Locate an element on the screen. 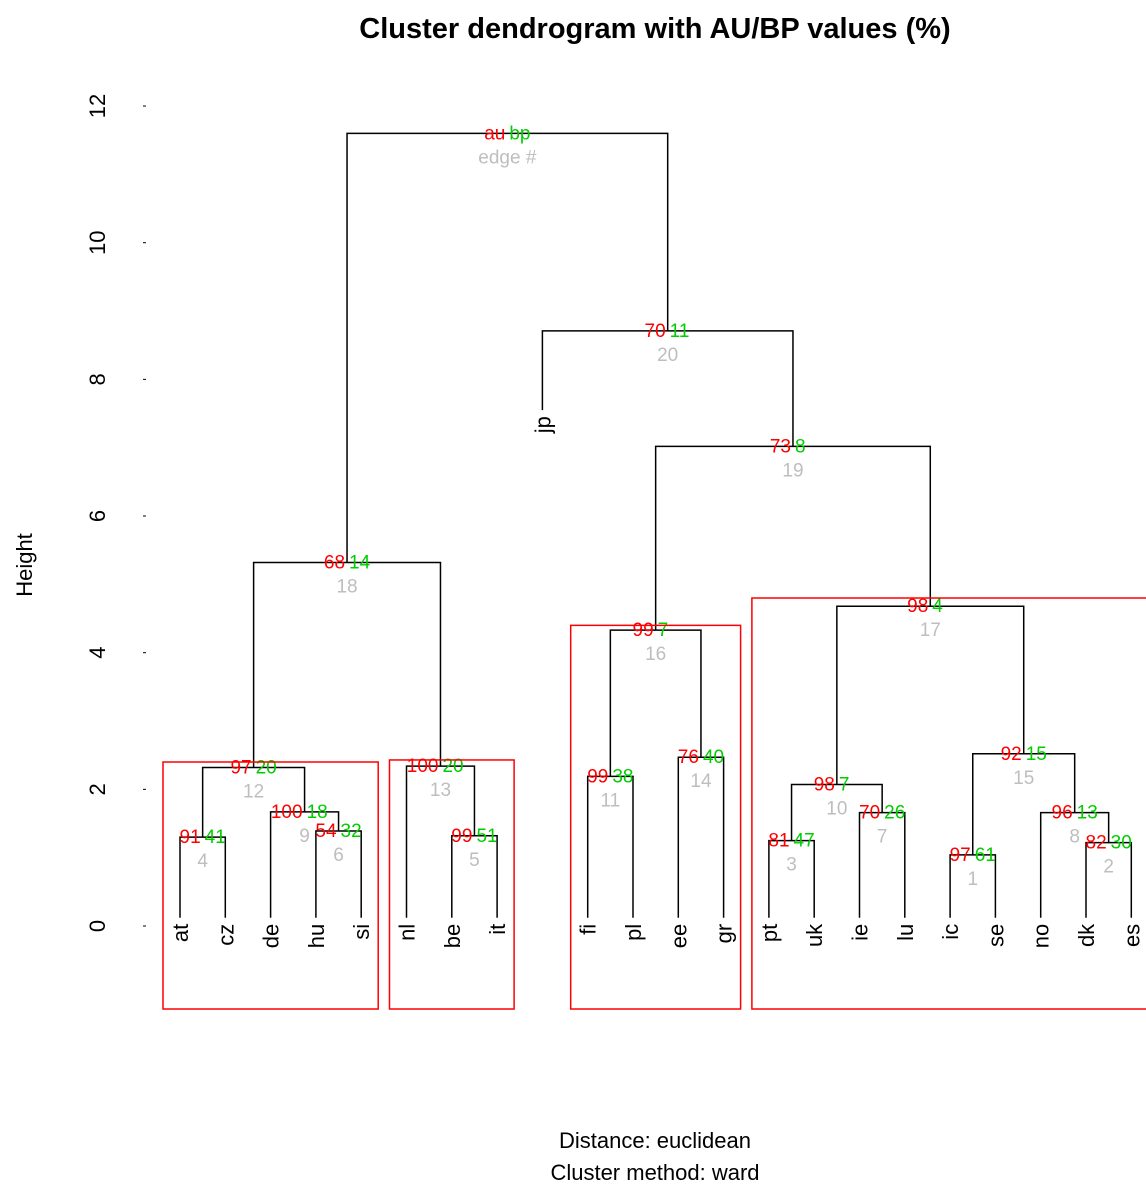 Image resolution: width=1146 pixels, height=1198 pixels. au-value: 82 is located at coordinates (1096, 843).